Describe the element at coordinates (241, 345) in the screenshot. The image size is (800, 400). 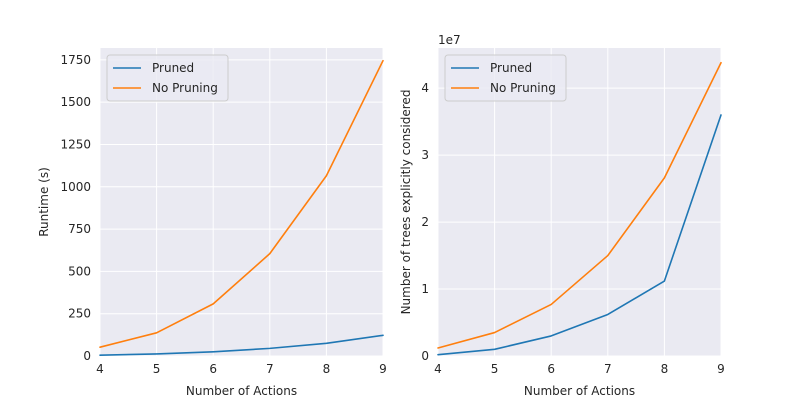
I see `series-line-pruned` at that location.